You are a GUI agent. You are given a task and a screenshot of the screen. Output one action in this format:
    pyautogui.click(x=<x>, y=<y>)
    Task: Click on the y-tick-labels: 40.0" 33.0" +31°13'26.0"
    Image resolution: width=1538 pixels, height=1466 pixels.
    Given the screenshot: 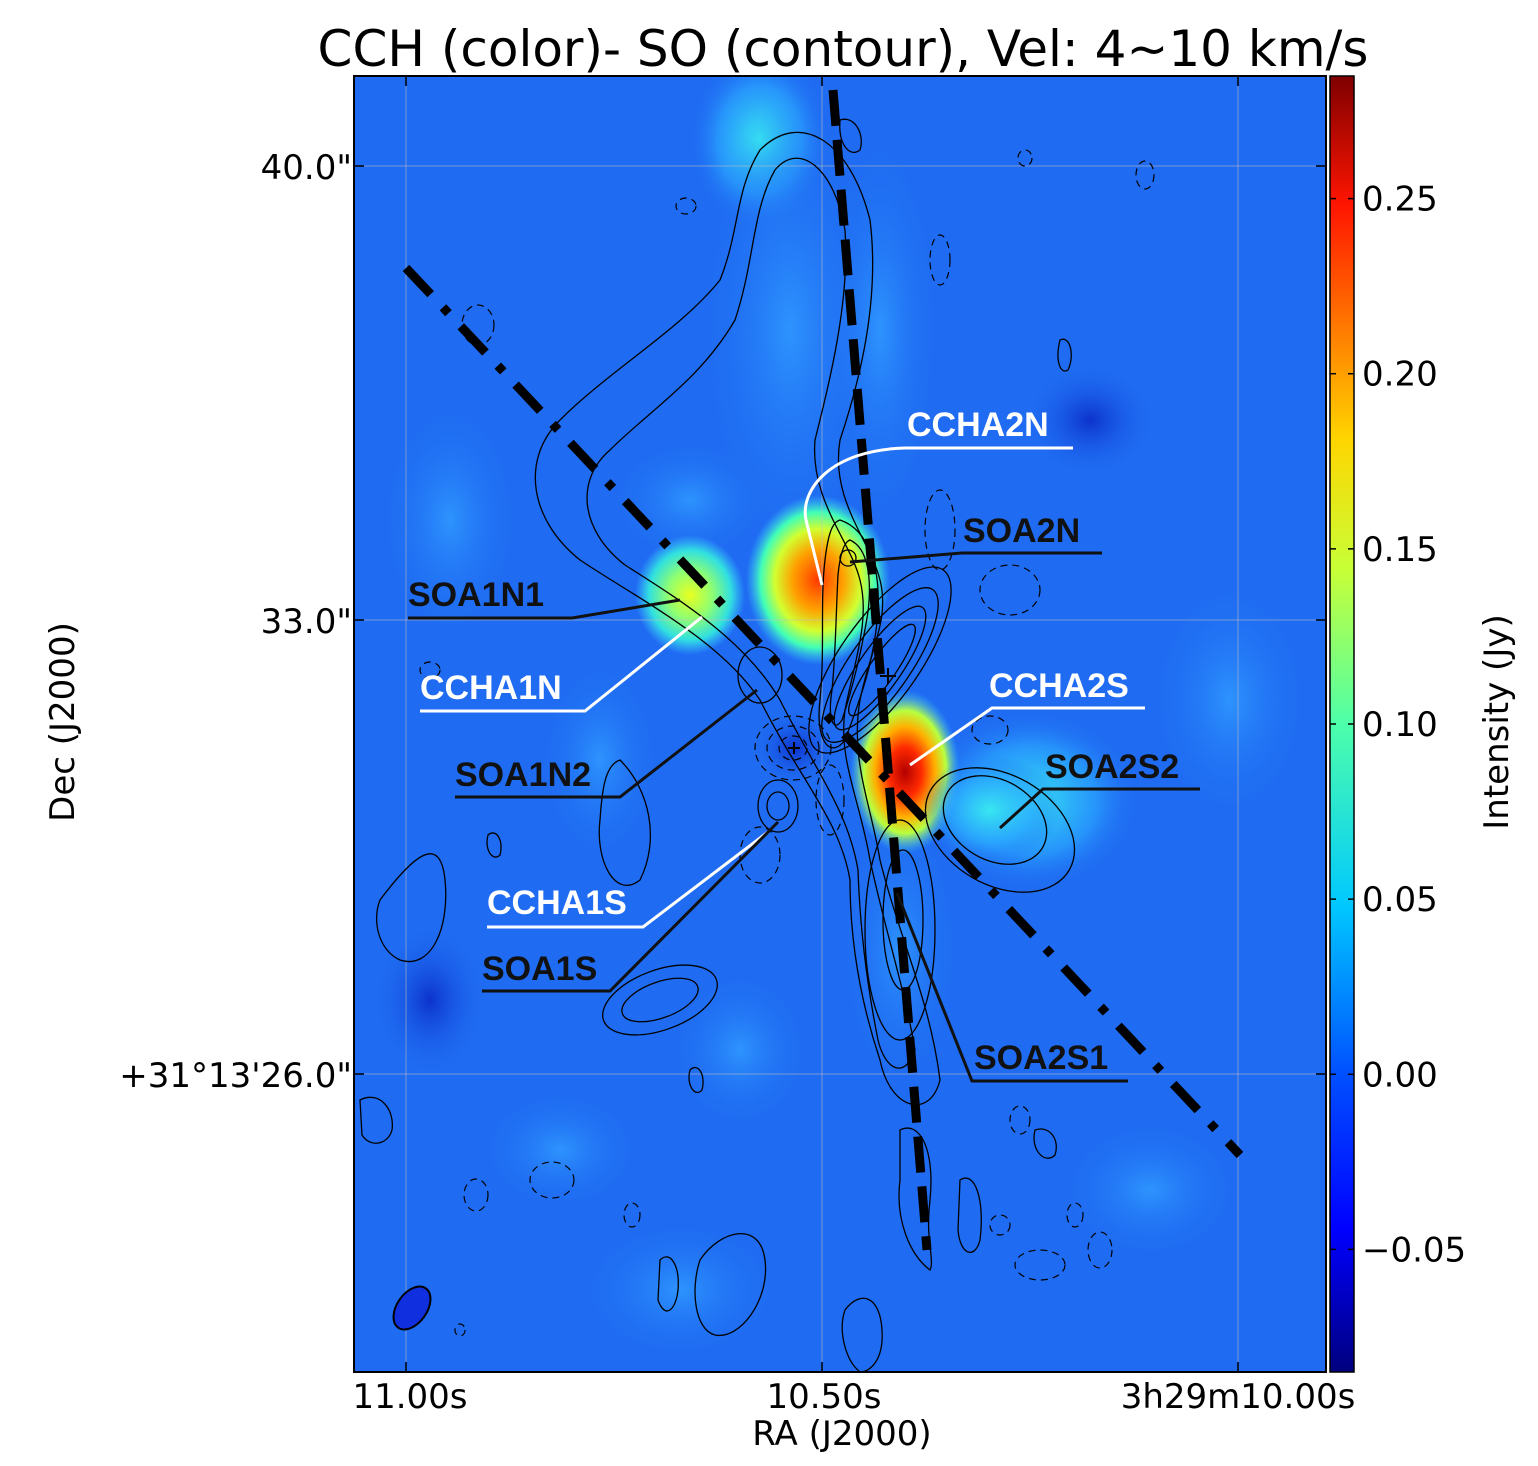 What is the action you would take?
    pyautogui.click(x=235, y=622)
    